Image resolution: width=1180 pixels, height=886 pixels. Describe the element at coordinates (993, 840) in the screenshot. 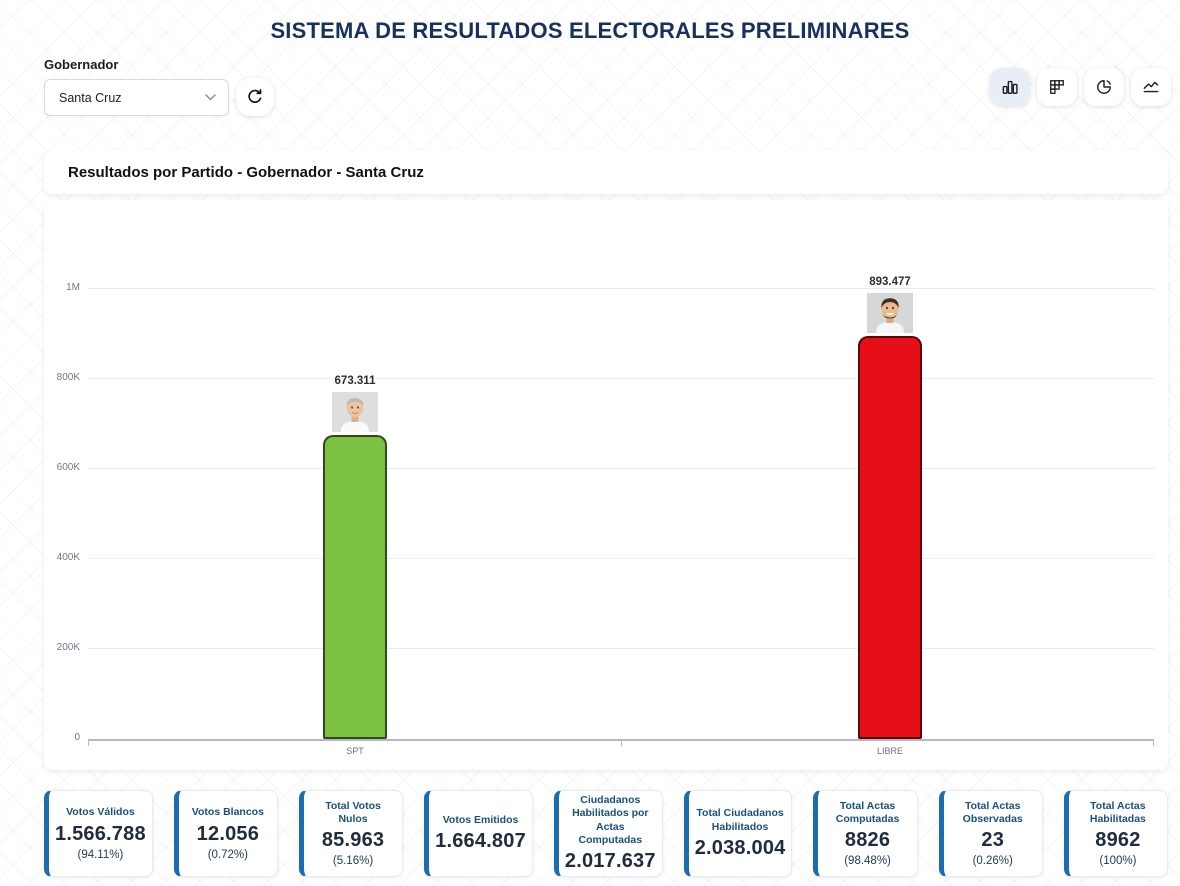

I see `stat-value: 23` at that location.